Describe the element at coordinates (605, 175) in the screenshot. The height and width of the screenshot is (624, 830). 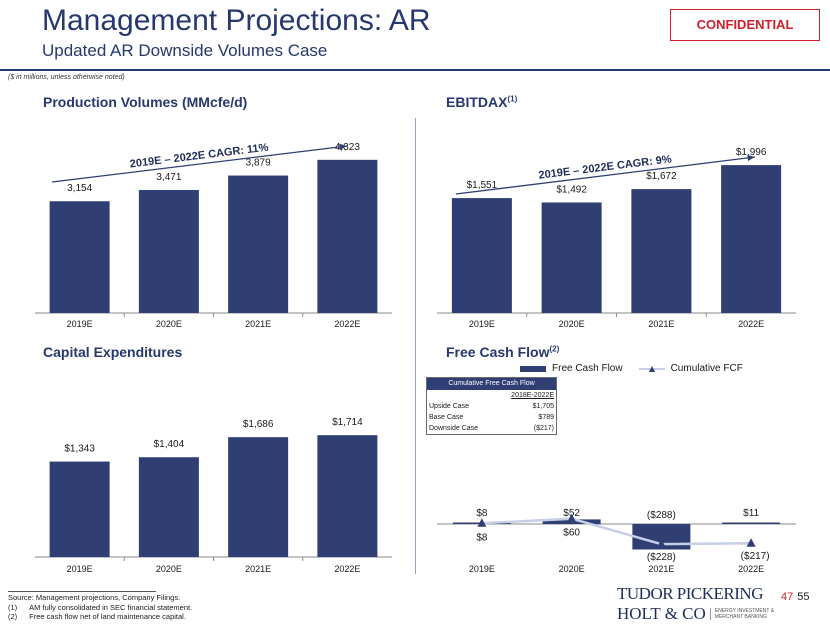
I see `ebitdax-cagr-arrow-line` at that location.